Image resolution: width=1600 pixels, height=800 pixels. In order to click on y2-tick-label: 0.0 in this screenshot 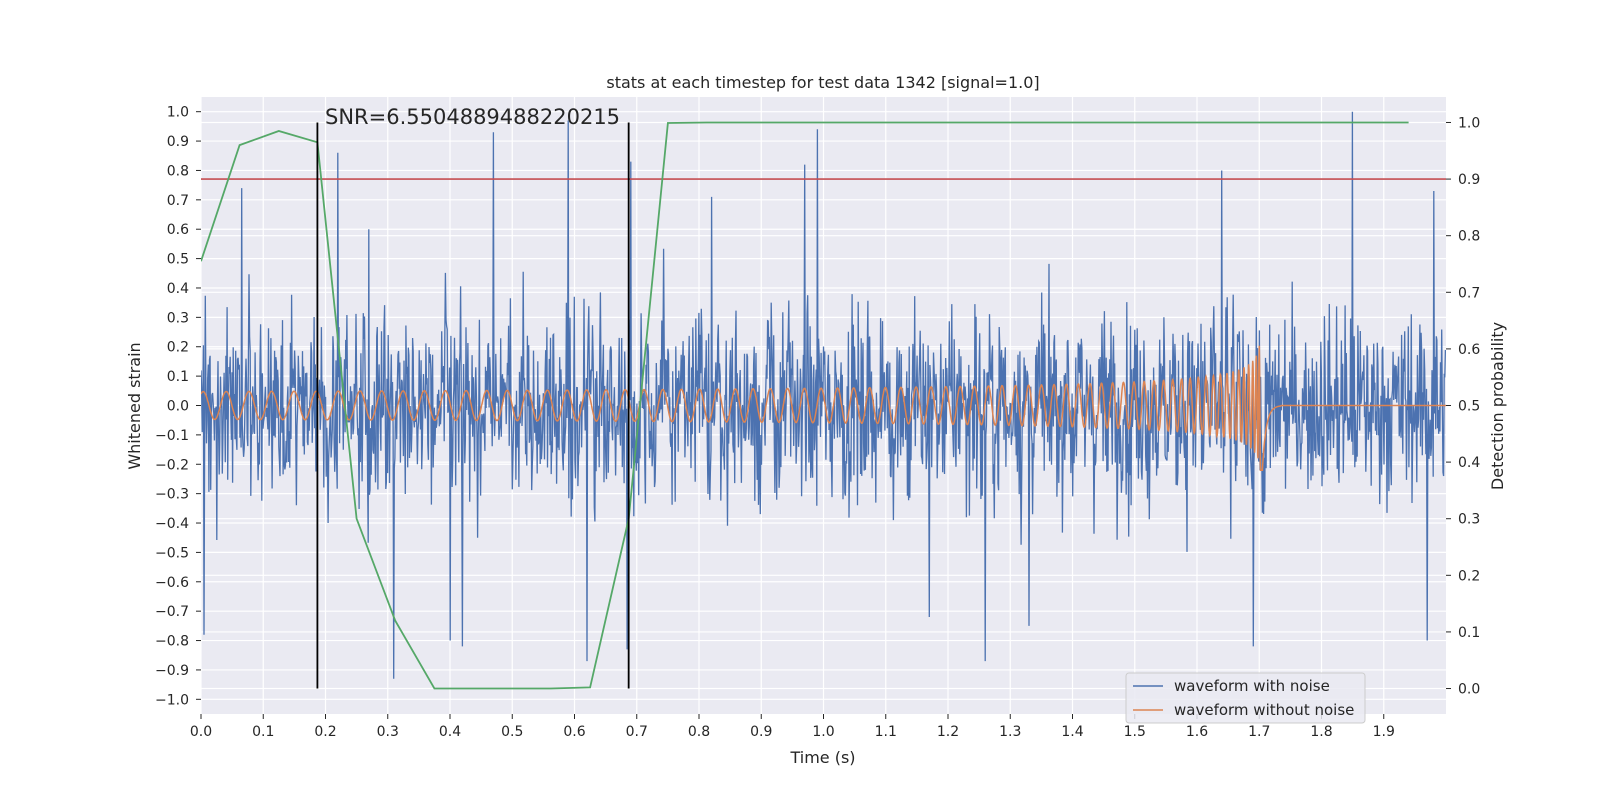, I will do `click(1469, 690)`.